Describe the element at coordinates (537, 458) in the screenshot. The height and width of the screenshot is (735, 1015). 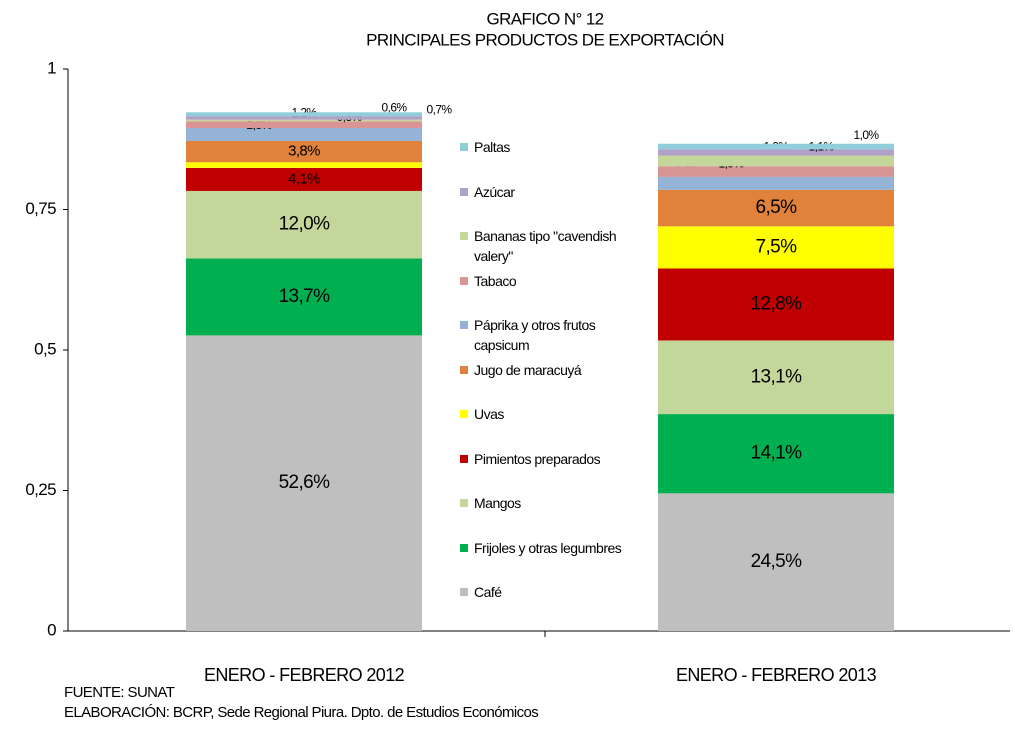
I see `legend-label: Pimientos preparados` at that location.